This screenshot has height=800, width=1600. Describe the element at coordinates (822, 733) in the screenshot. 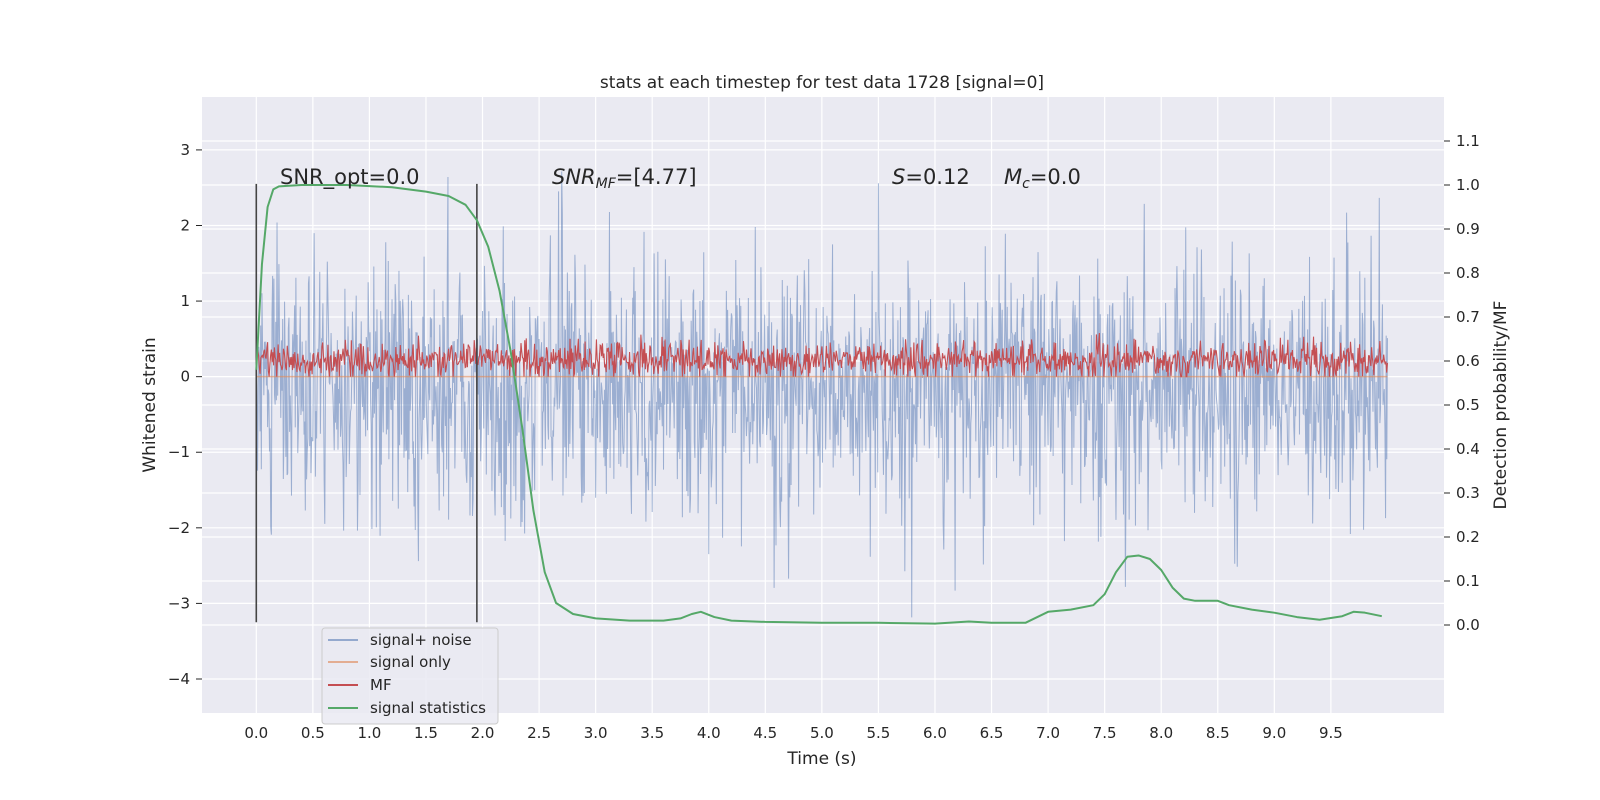

I see `x-tick-label: 5.0` at that location.